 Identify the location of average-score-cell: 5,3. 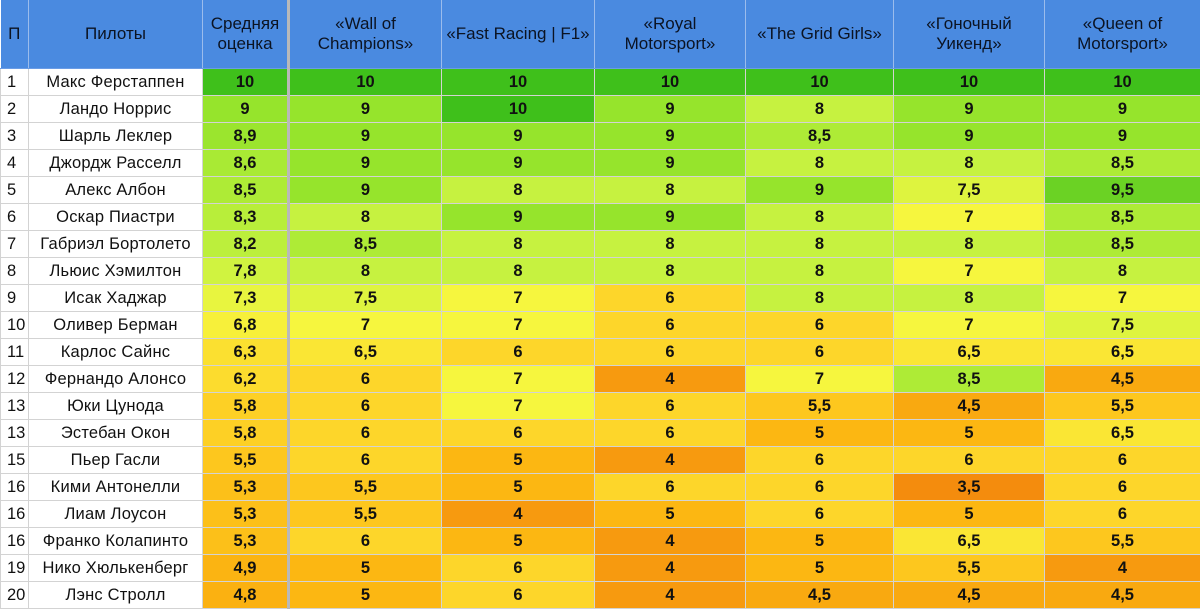
(246, 541).